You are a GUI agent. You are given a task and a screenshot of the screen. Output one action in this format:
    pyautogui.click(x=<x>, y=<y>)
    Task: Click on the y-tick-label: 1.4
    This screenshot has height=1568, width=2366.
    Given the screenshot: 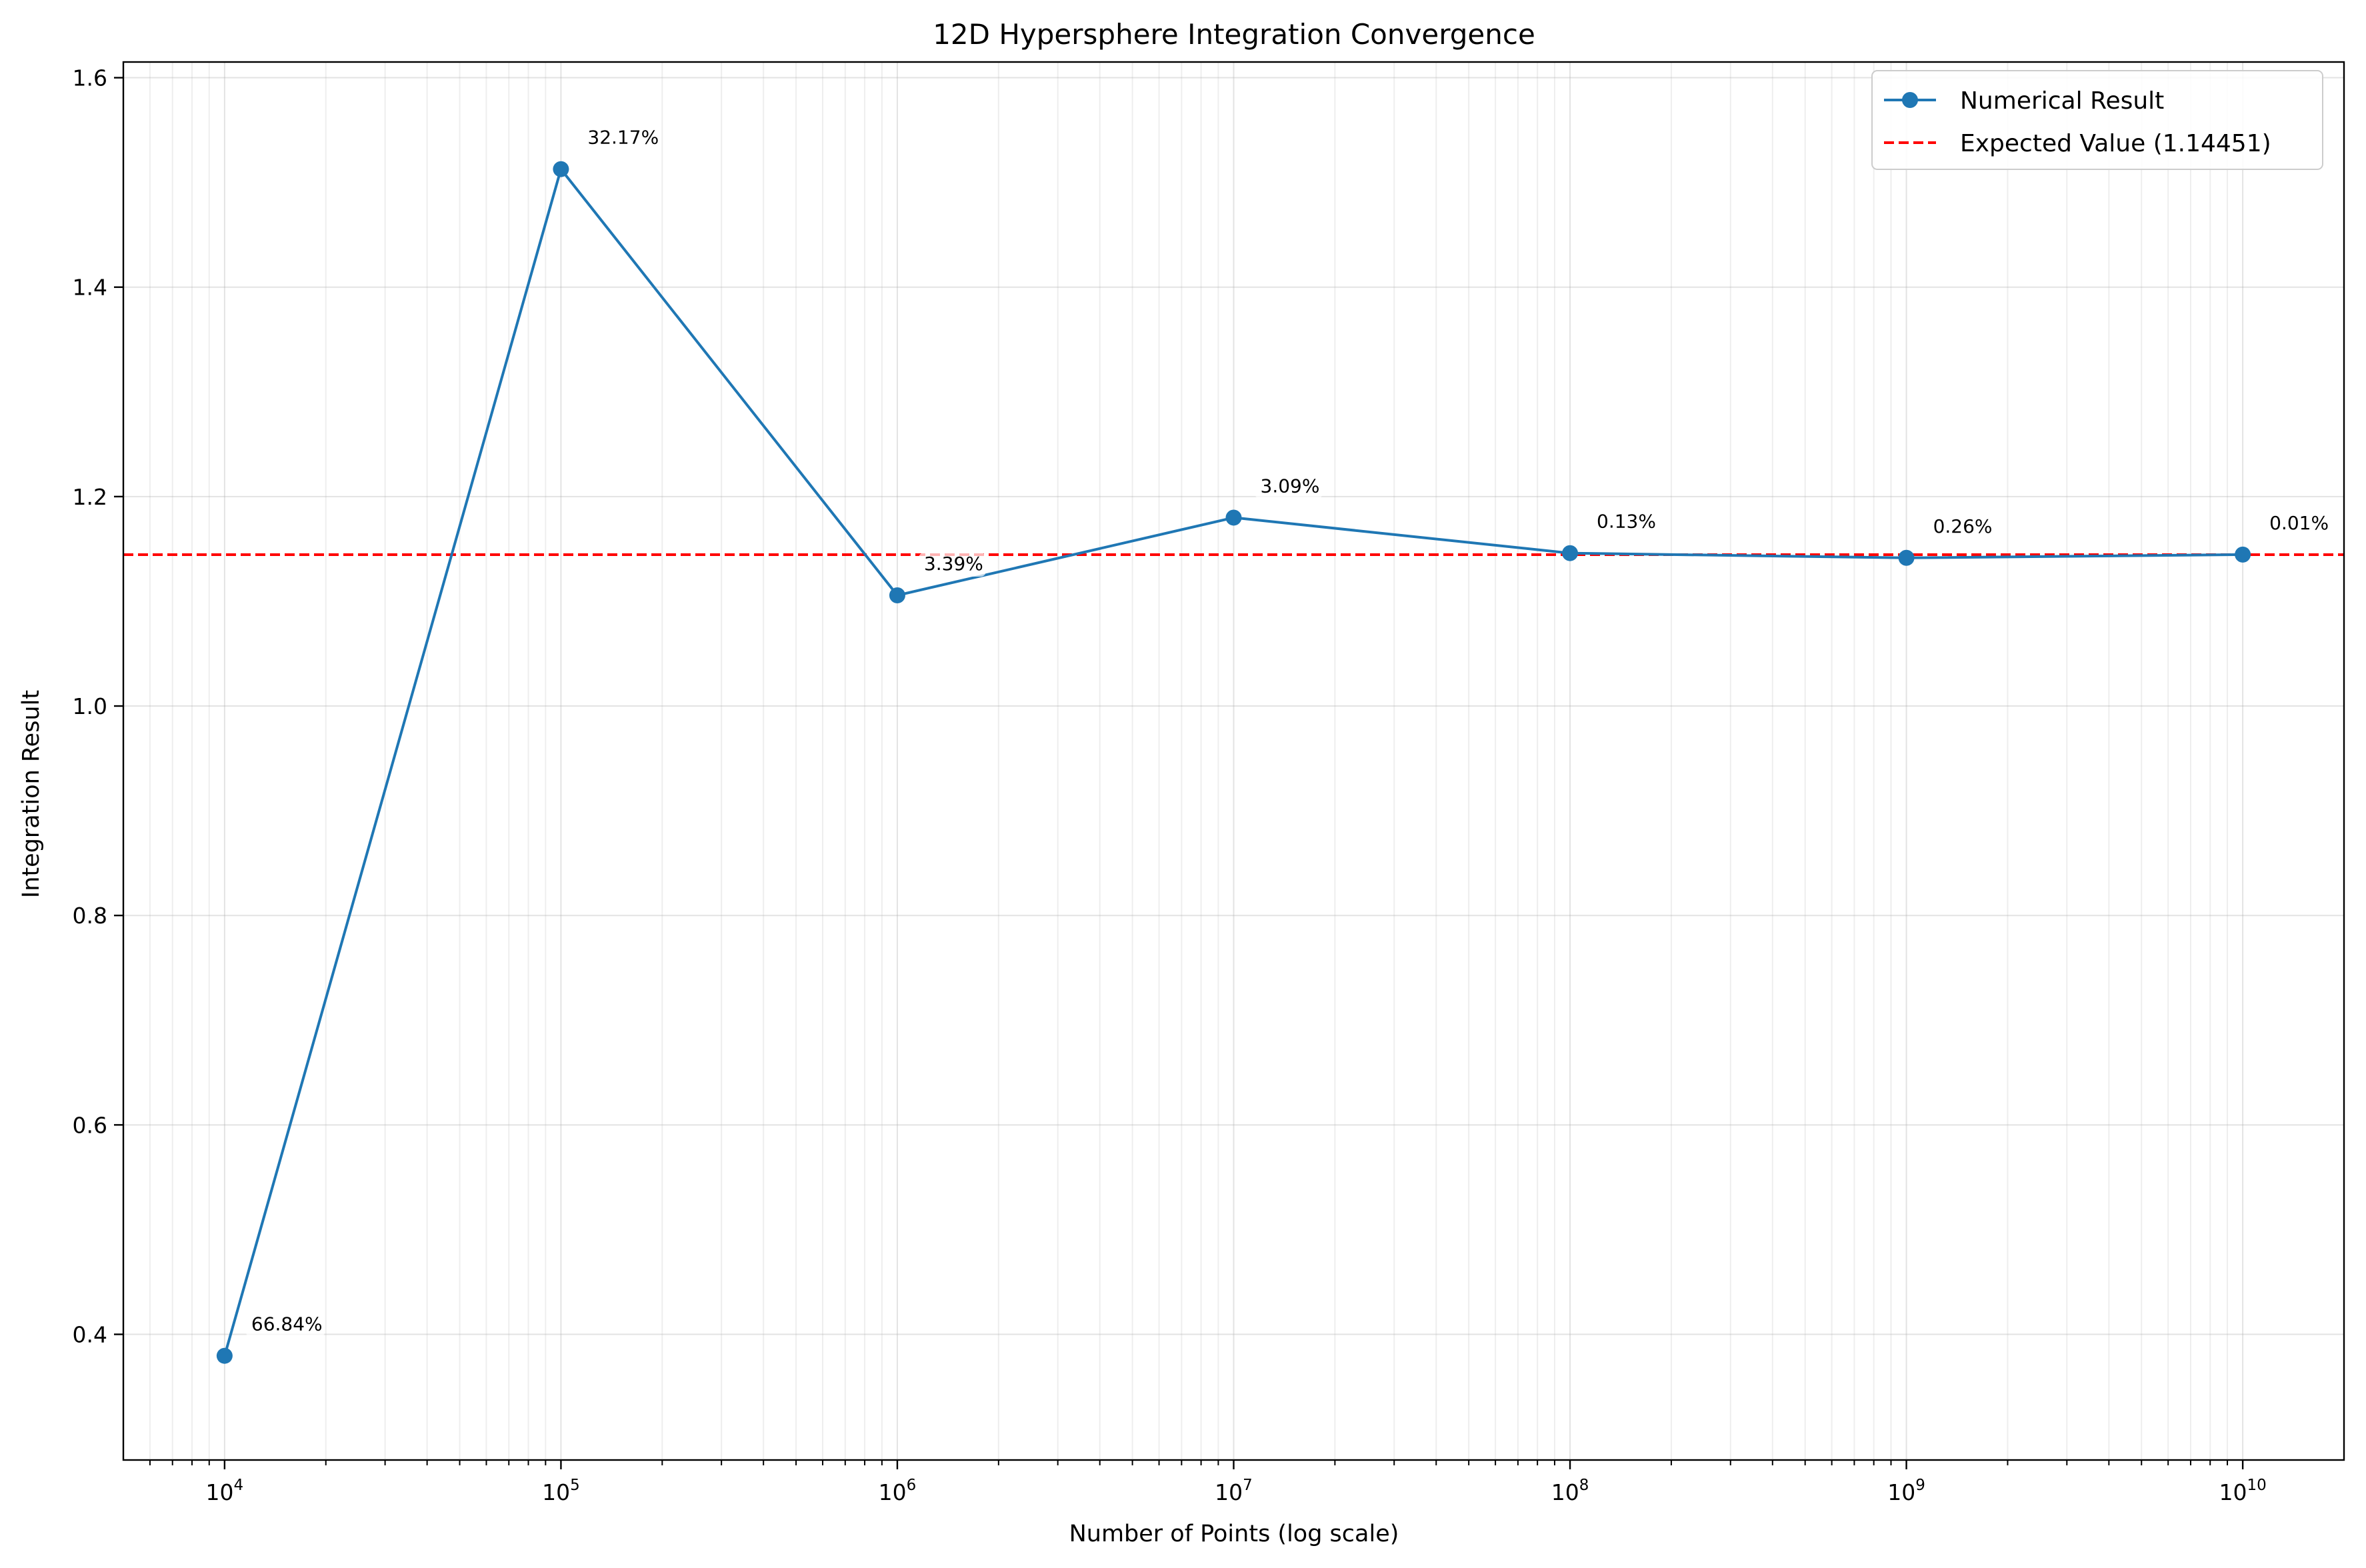 What is the action you would take?
    pyautogui.click(x=90, y=288)
    